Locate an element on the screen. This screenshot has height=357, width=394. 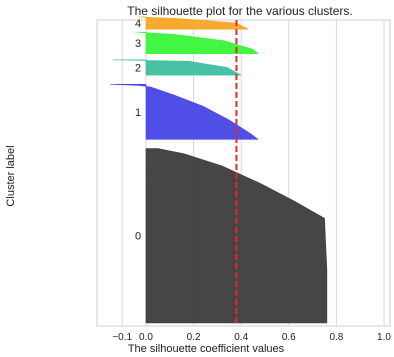
x-tick-label-5: 0.8 is located at coordinates (336, 337).